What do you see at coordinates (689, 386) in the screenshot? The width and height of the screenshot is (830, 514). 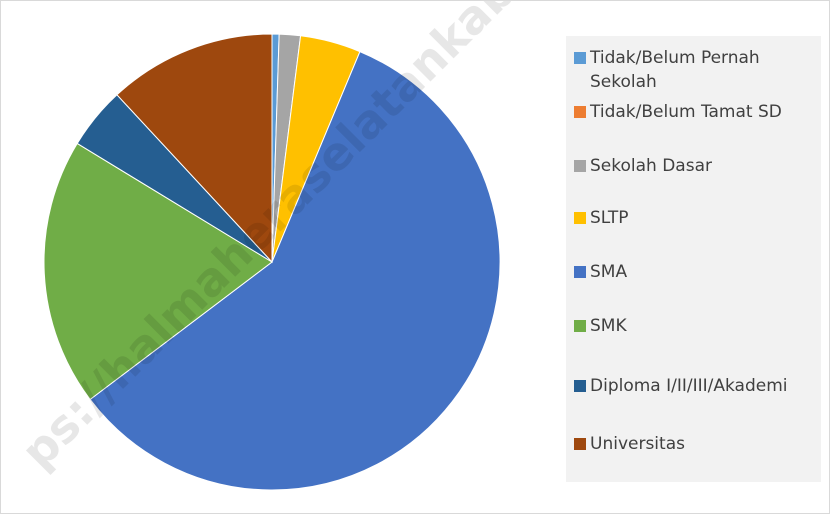 I see `legend-label: Diploma I/II/III/Akademi` at bounding box center [689, 386].